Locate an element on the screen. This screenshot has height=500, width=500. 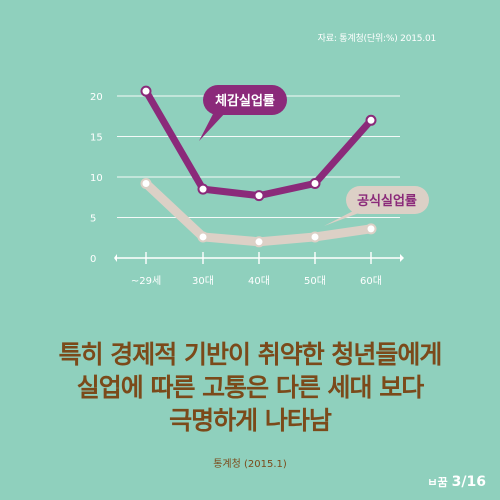
x-tick-label: ~29세 is located at coordinates (146, 281).